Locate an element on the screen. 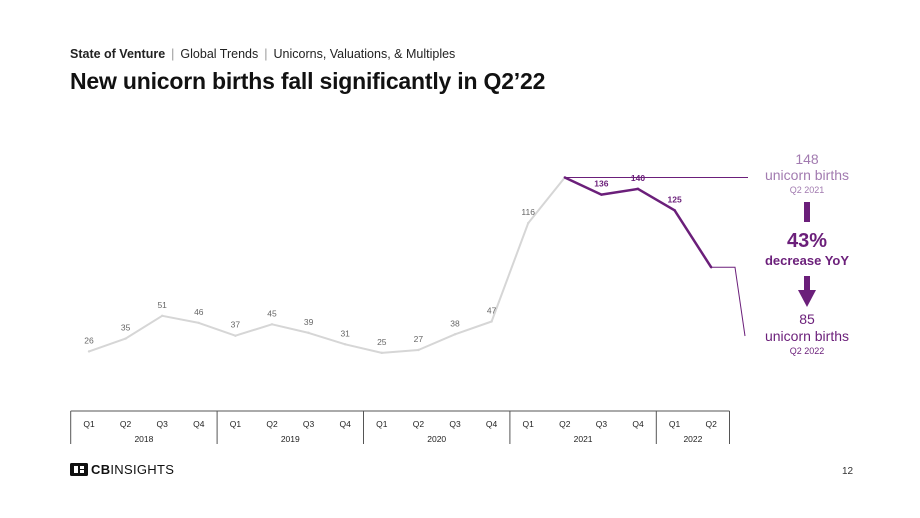  series-line-highlight is located at coordinates (638, 222).